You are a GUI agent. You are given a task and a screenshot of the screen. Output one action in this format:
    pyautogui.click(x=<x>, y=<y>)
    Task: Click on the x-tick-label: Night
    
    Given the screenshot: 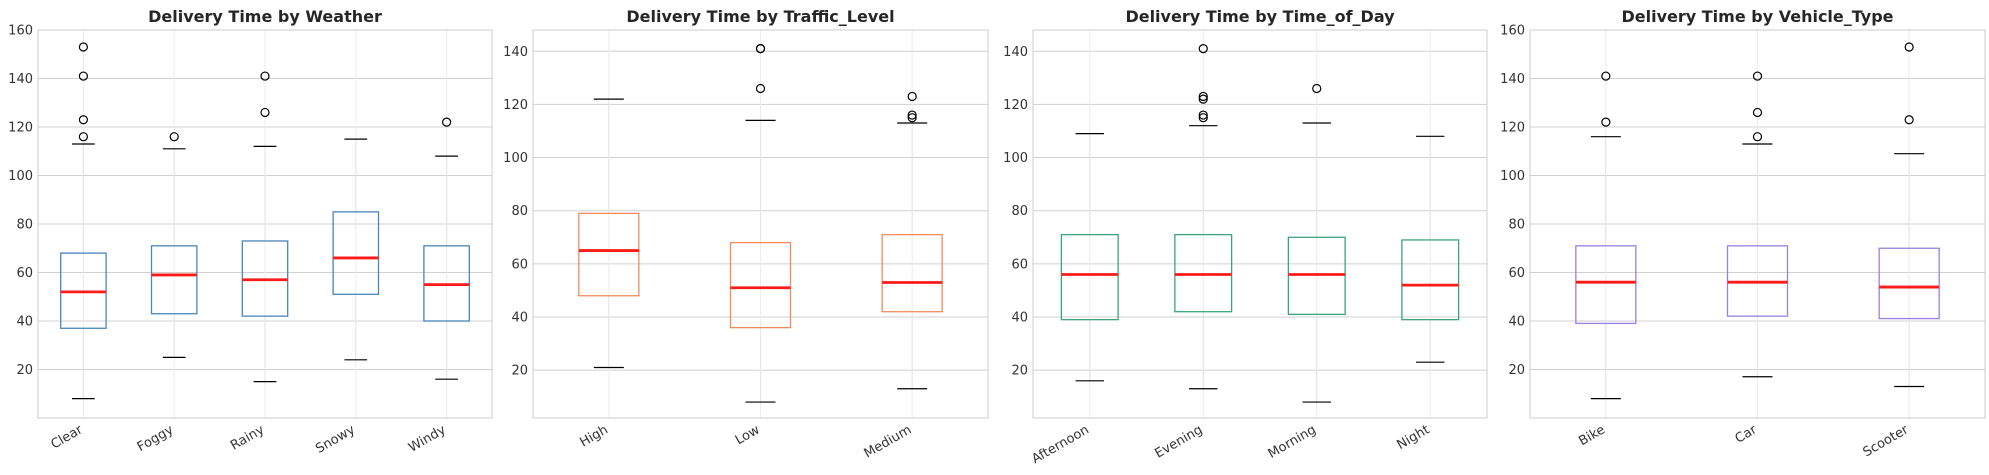 What is the action you would take?
    pyautogui.click(x=1413, y=437)
    